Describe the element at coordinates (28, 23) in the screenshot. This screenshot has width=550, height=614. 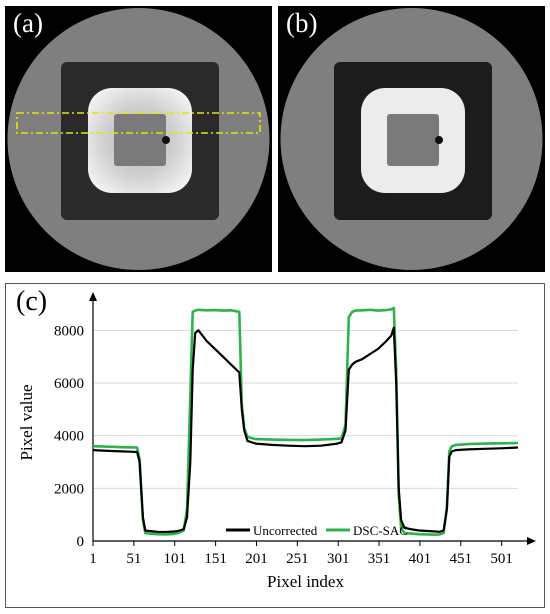
I see `panel-label-a: (a)` at that location.